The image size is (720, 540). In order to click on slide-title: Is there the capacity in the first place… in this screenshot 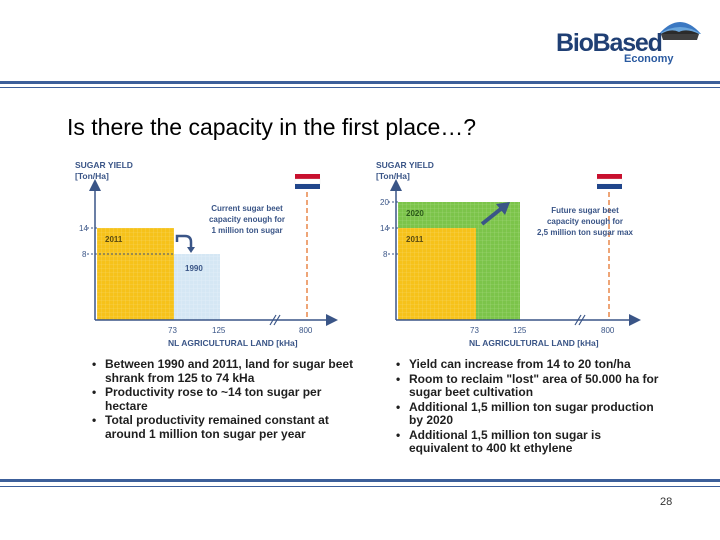, I will do `click(272, 127)`.